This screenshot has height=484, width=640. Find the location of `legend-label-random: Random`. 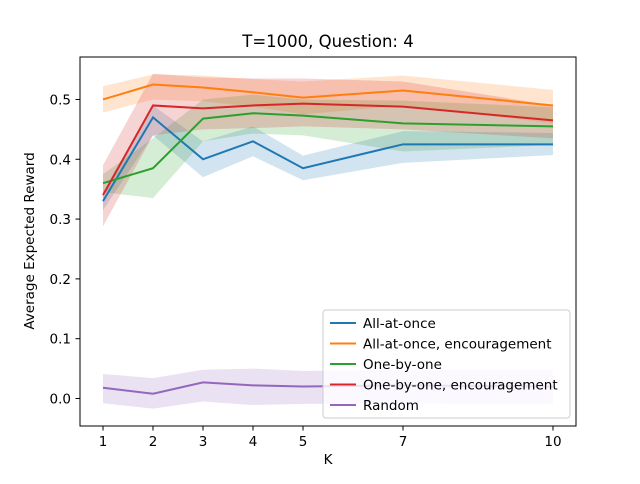

legend-label-random: Random is located at coordinates (391, 406).